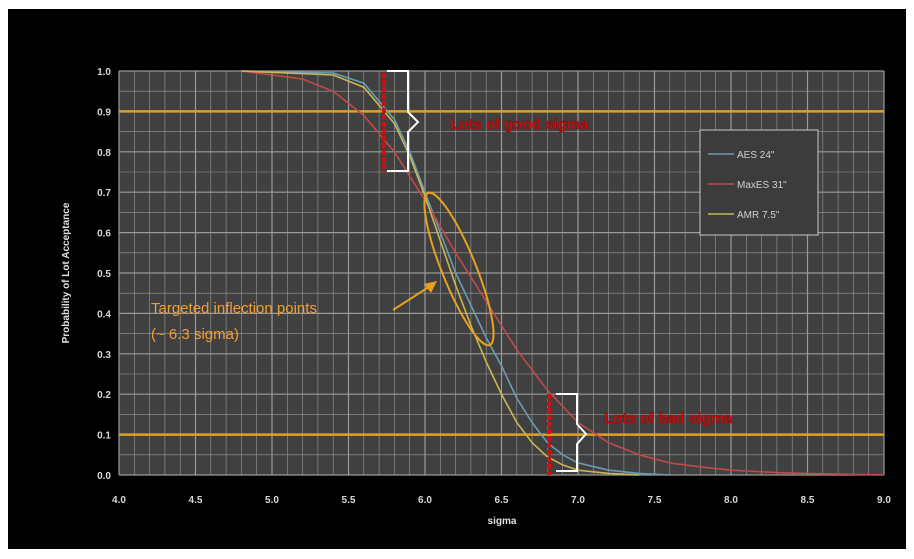 The width and height of the screenshot is (914, 559). I want to click on x-tick-label: 6.0, so click(425, 500).